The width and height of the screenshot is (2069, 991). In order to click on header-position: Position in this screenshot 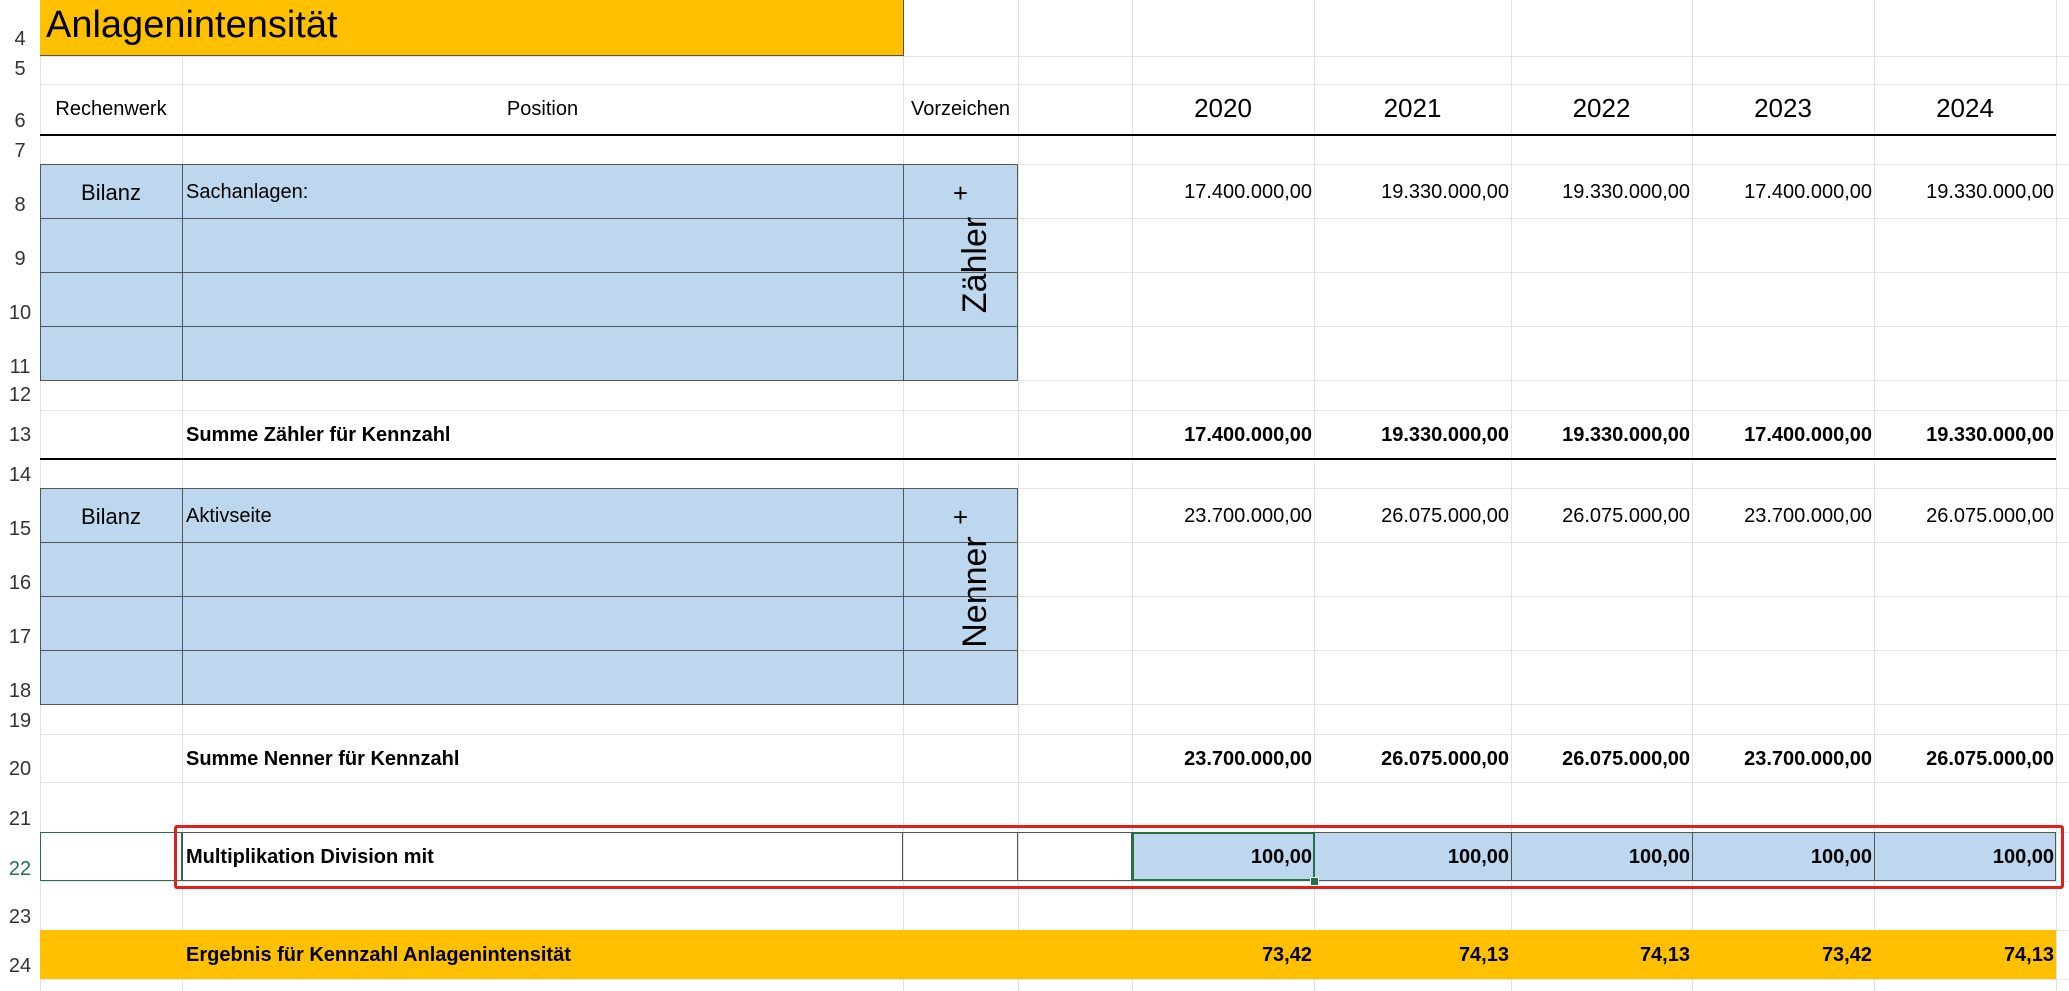, I will do `click(542, 109)`.